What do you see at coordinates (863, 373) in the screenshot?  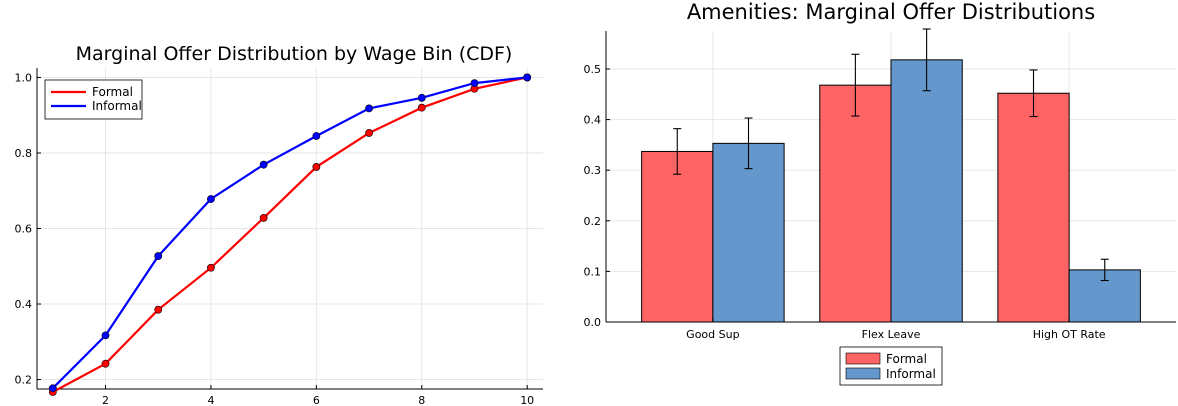 I see `amenities-legend-swatch-informal` at bounding box center [863, 373].